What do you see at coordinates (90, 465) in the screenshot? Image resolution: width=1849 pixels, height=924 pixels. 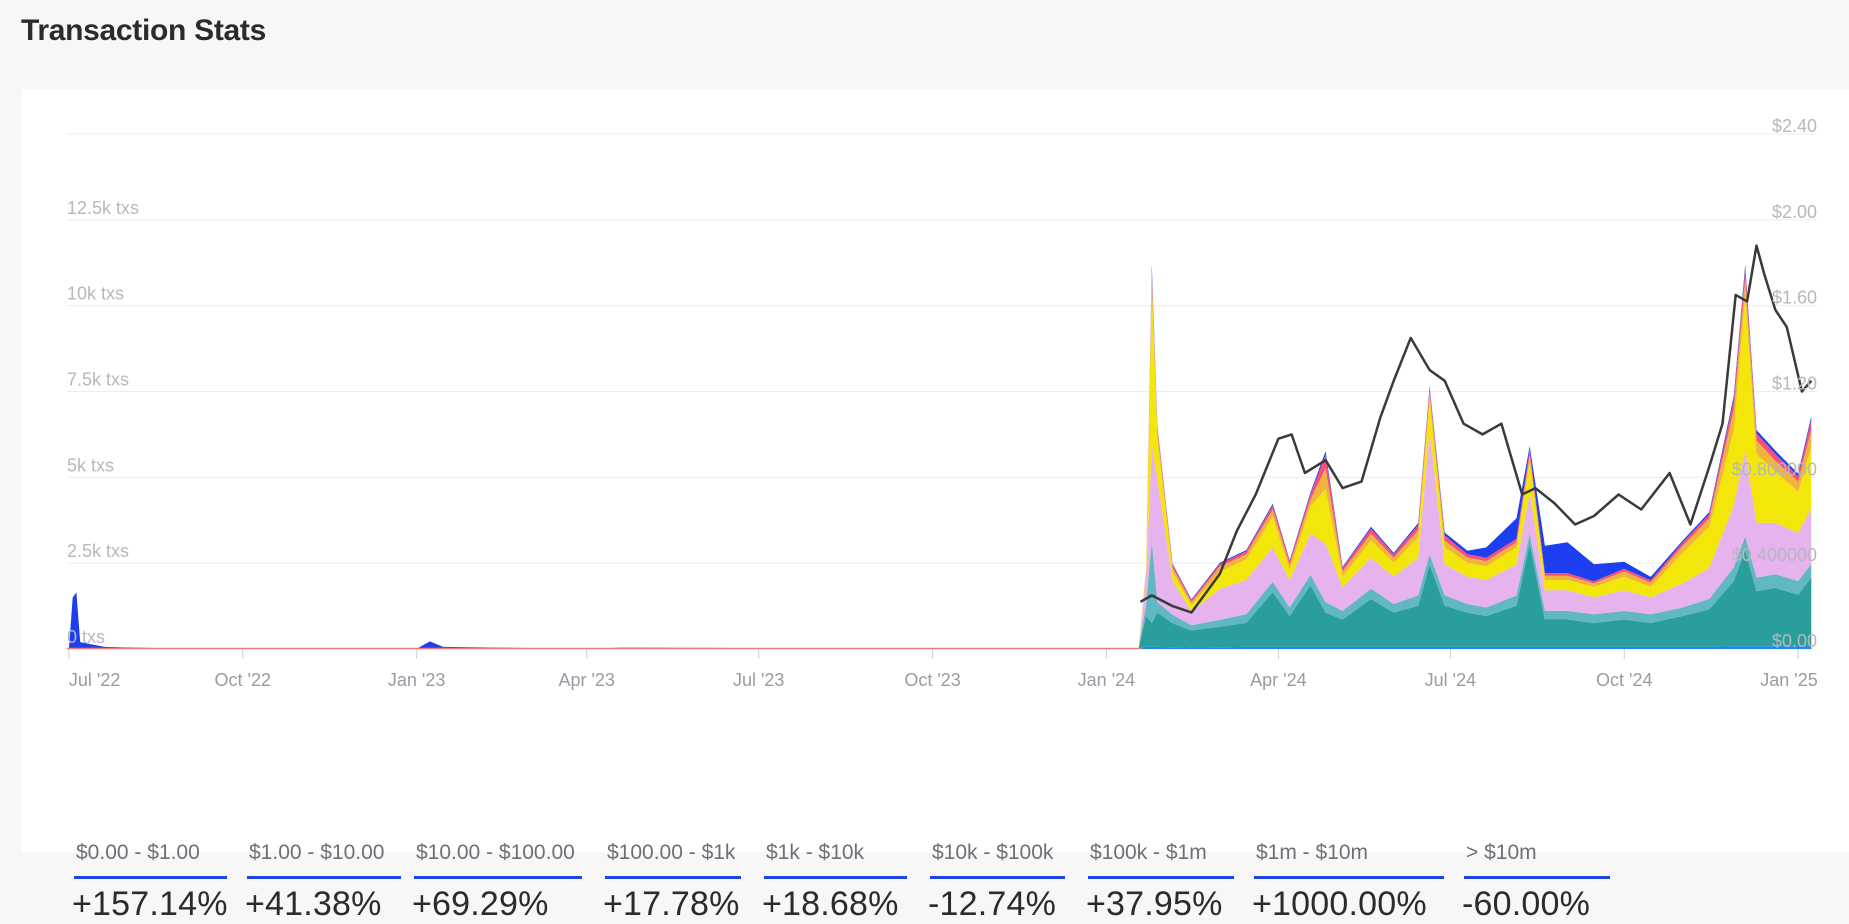 I see `y-left-tick-label: 5k txs` at bounding box center [90, 465].